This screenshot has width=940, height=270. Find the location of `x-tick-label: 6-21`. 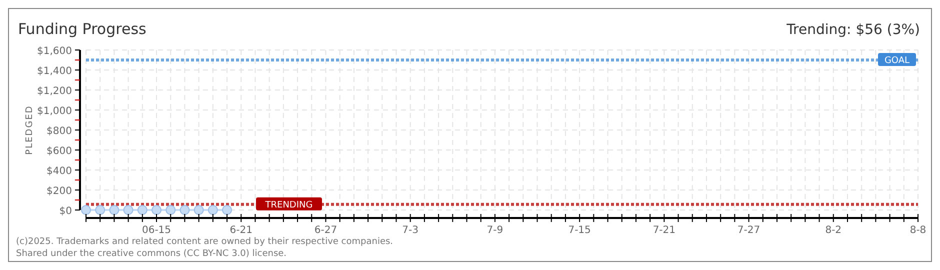

x-tick-label: 6-21 is located at coordinates (241, 230).